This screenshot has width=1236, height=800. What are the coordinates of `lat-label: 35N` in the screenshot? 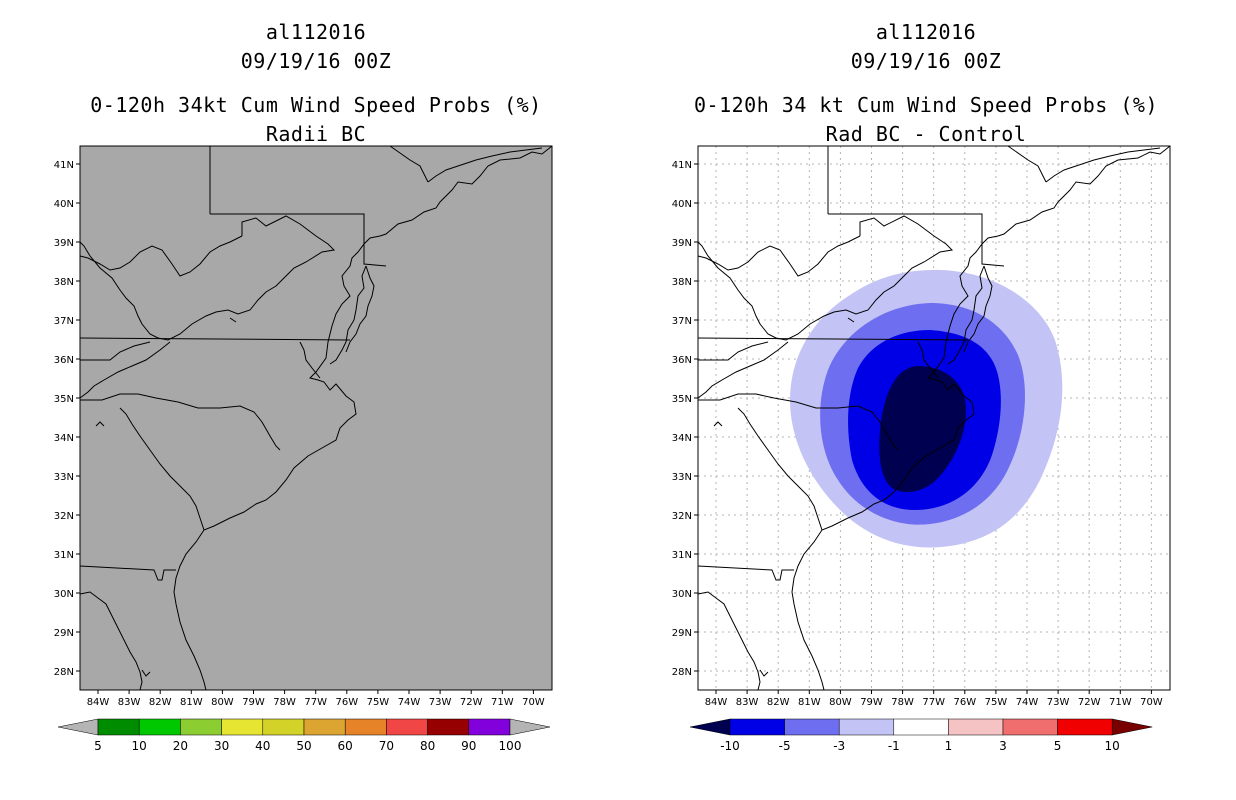 It's located at (64, 399).